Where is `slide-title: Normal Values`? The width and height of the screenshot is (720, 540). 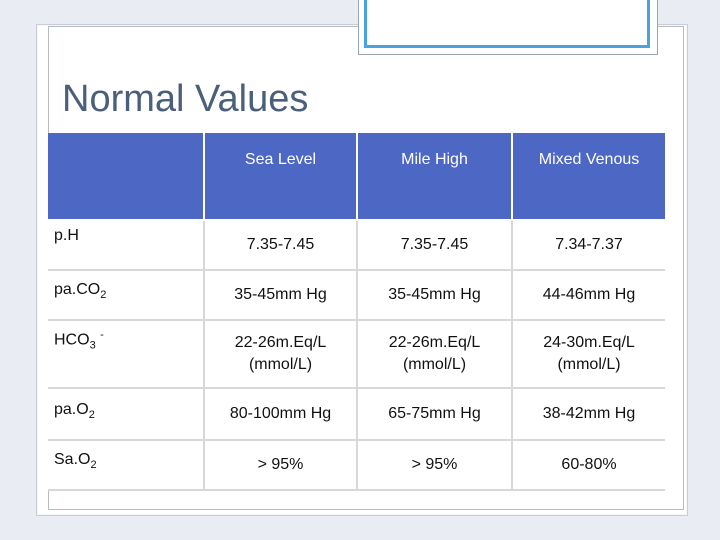 slide-title: Normal Values is located at coordinates (185, 99).